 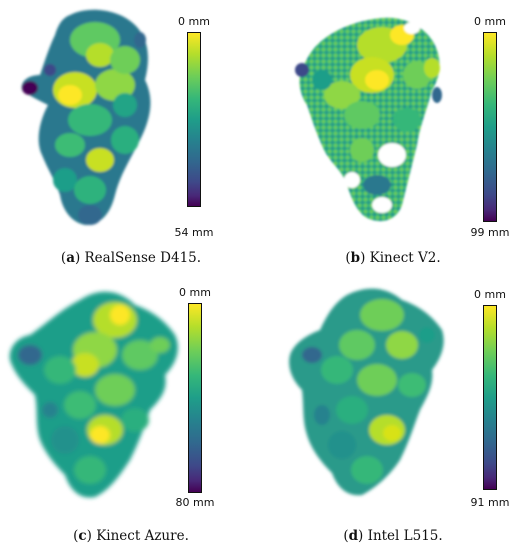 What do you see at coordinates (490, 502) in the screenshot?
I see `colorbar-max-label: 91 mm` at bounding box center [490, 502].